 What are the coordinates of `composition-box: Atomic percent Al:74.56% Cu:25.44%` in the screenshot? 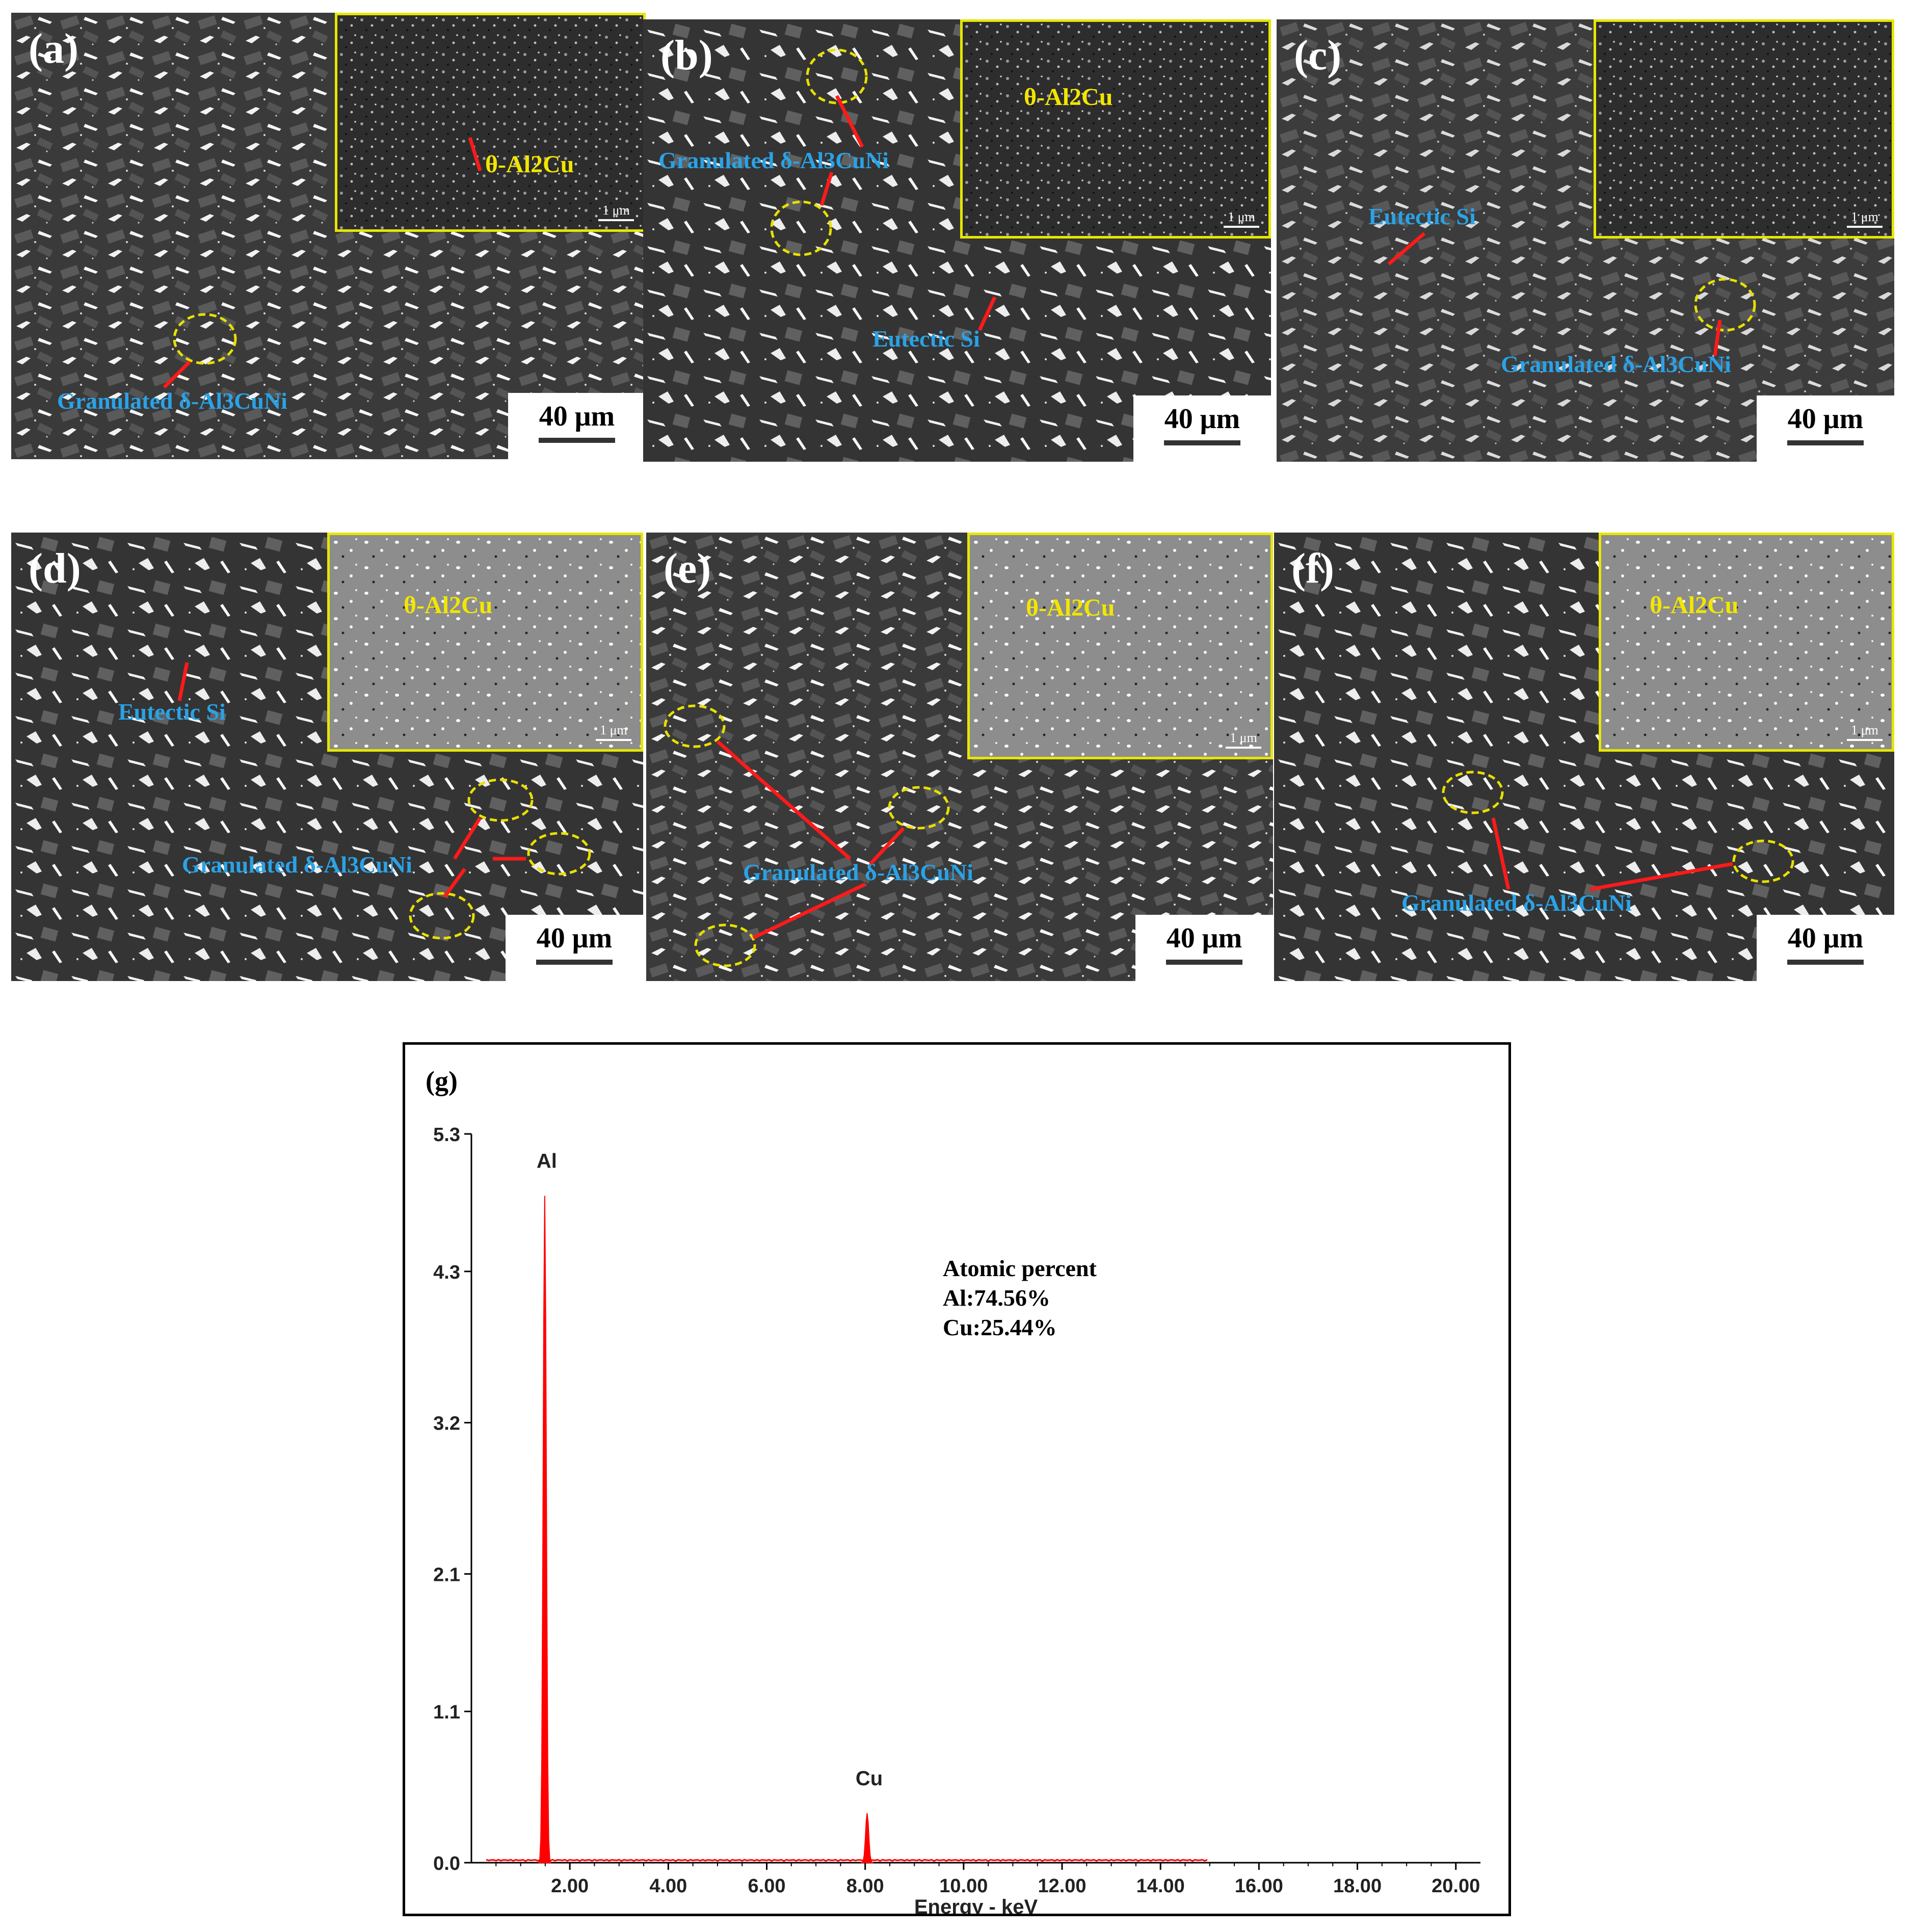 It's located at (1020, 1298).